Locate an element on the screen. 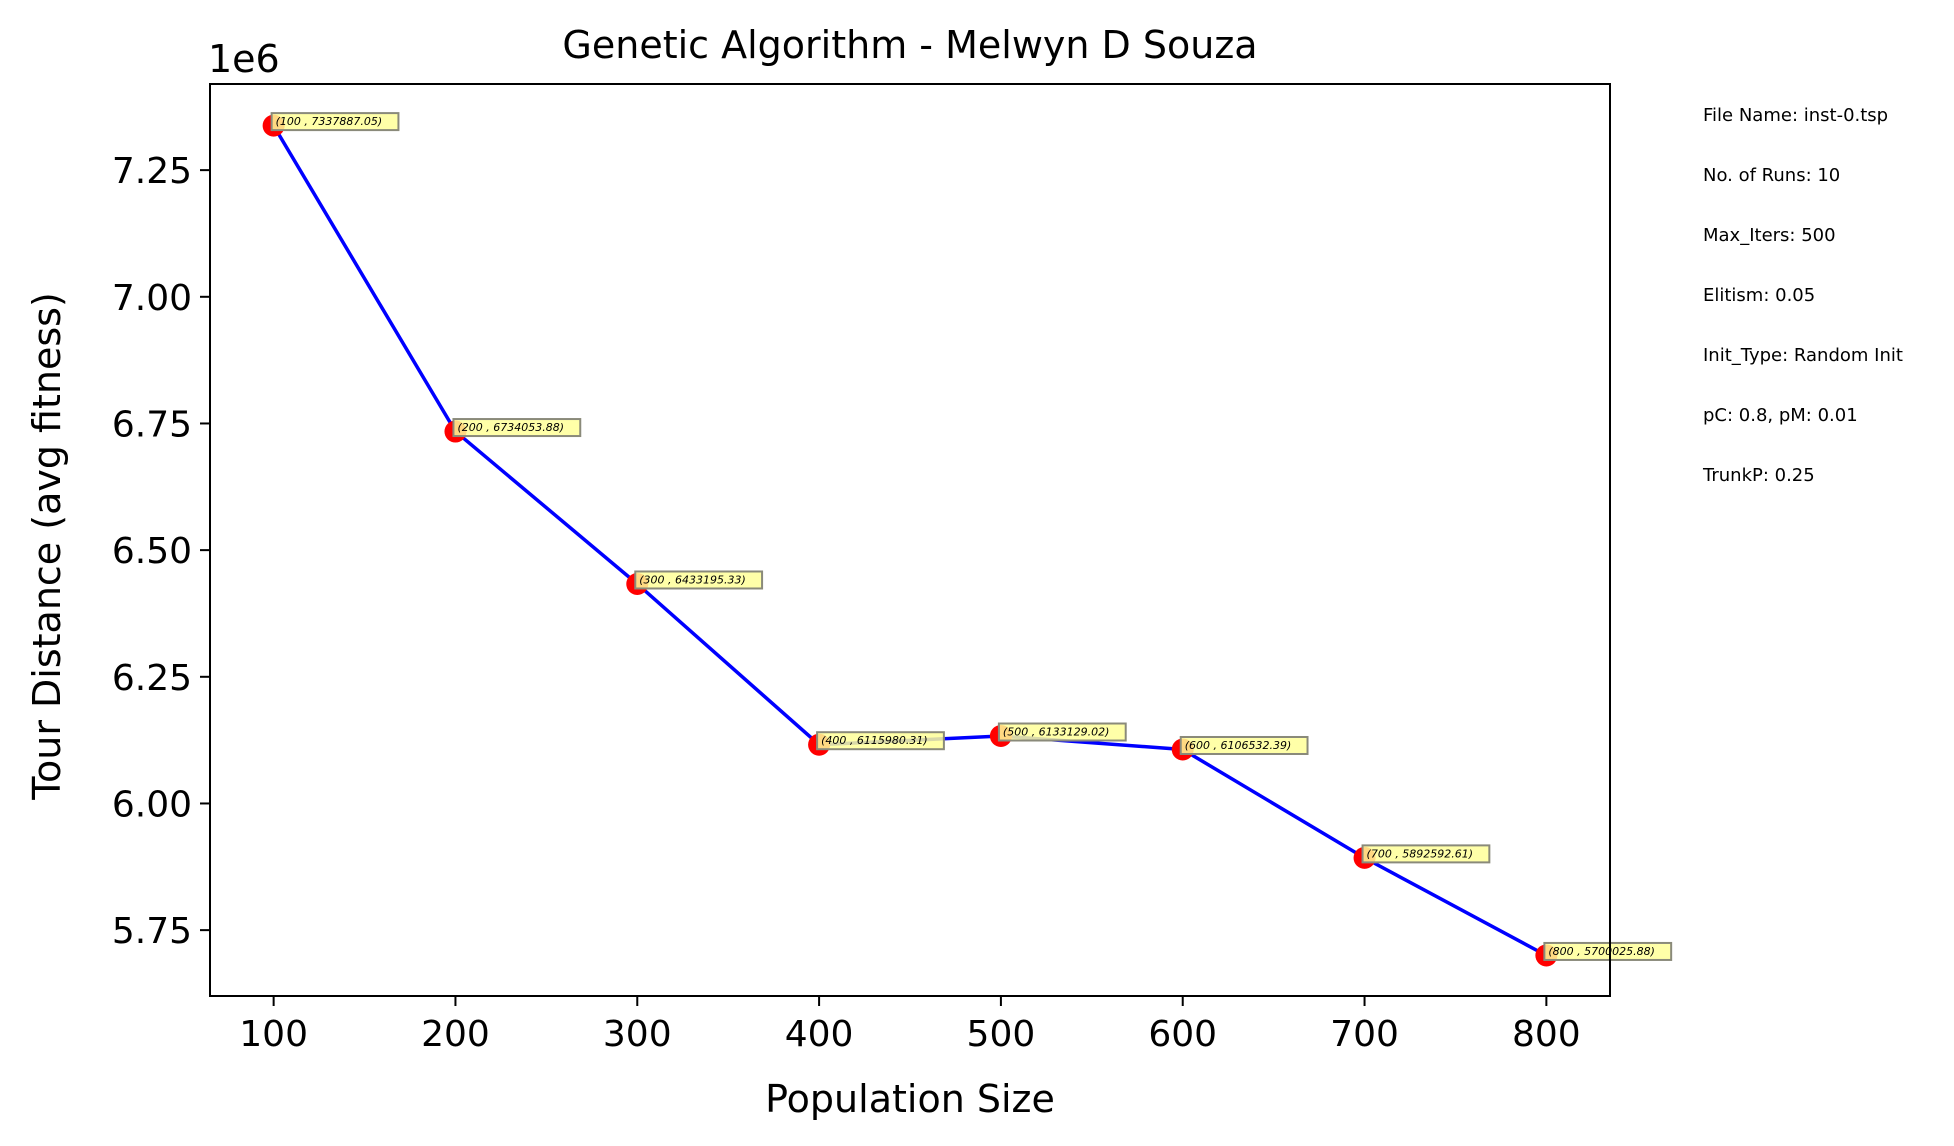  data-label: (800 , 5700025.88) is located at coordinates (1601, 951).